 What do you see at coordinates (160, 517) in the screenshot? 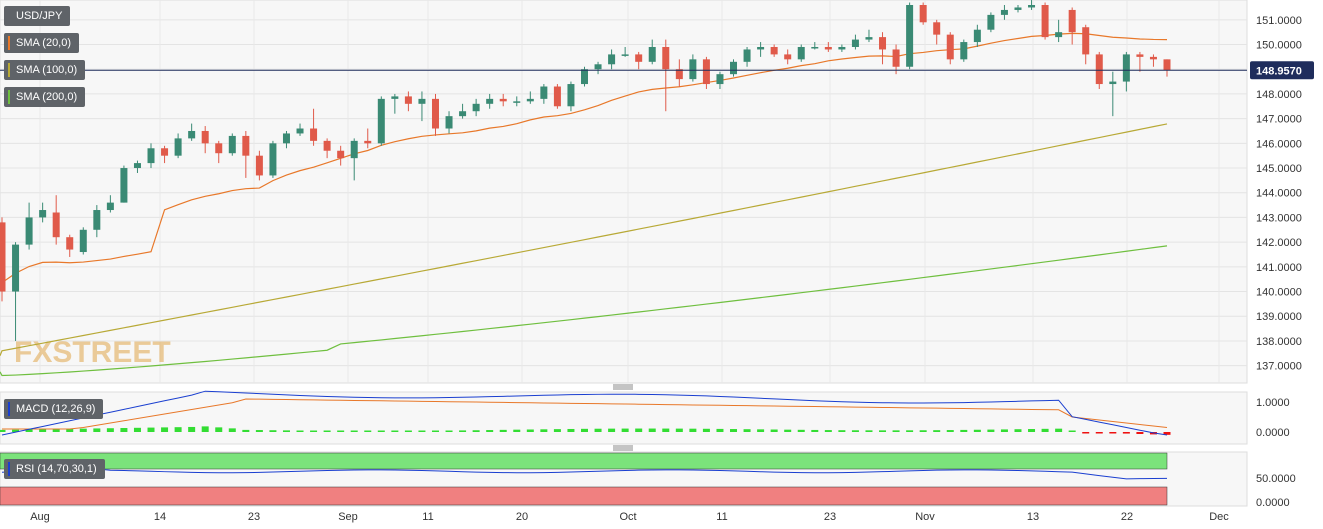
I see `x-axis-tick-label: 14` at bounding box center [160, 517].